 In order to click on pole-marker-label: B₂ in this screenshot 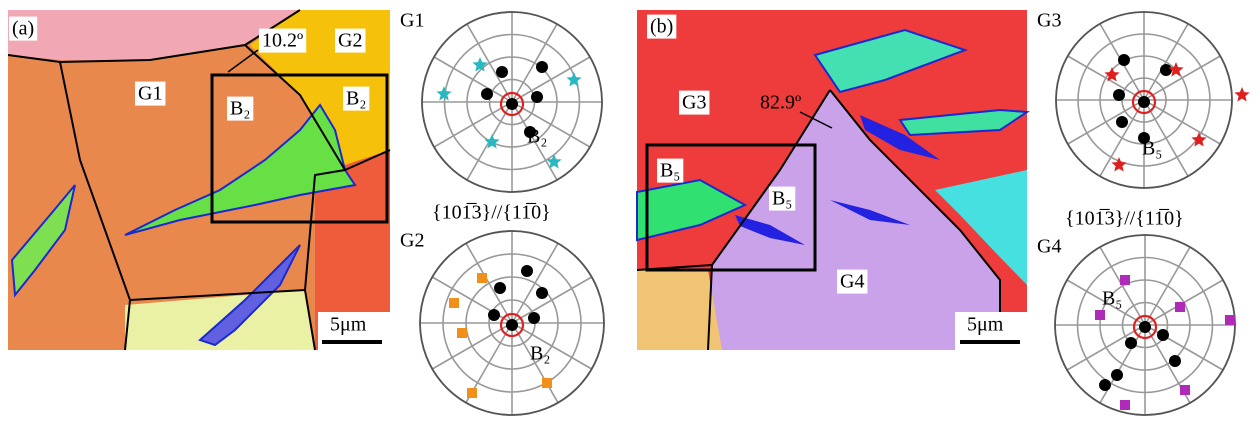, I will do `click(537, 137)`.